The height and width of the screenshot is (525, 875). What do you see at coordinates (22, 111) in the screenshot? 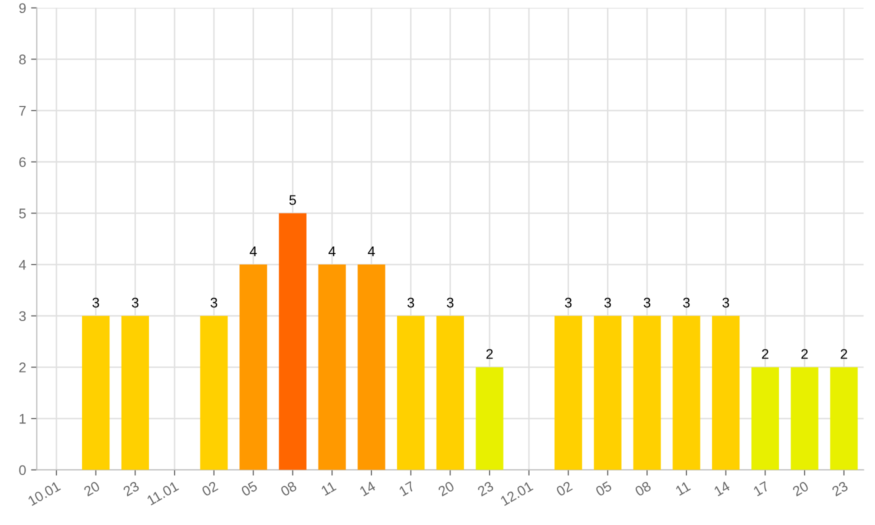
I see `y-tick-label: 7` at bounding box center [22, 111].